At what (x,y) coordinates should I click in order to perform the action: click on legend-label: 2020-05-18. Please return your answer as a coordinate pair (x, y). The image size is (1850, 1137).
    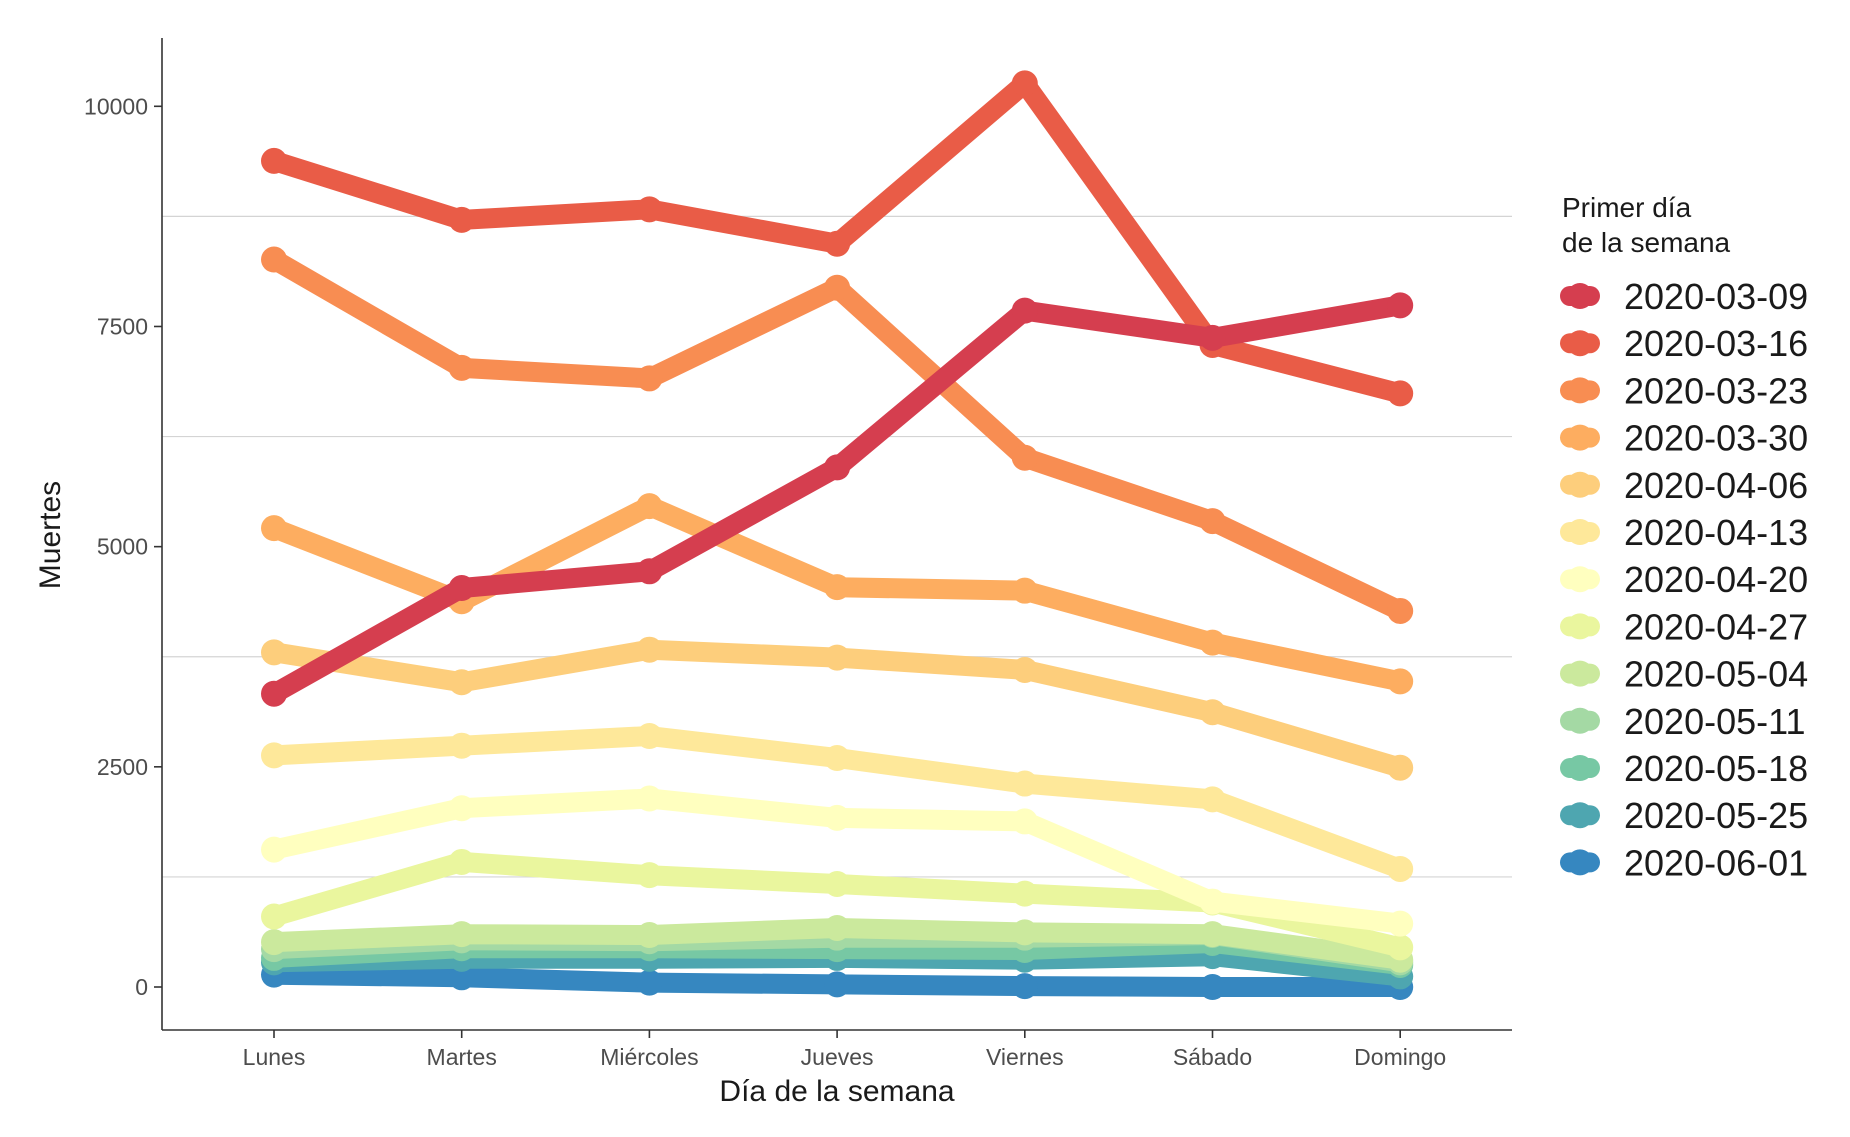
    Looking at the image, I should click on (1716, 768).